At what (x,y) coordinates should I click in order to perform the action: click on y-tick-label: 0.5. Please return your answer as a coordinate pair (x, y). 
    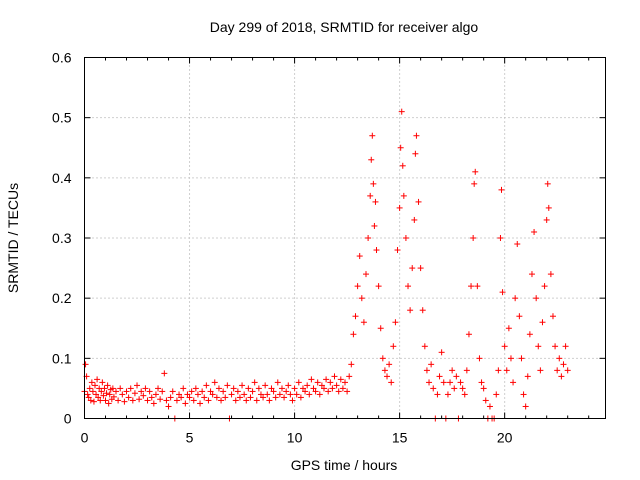
    Looking at the image, I should click on (62, 118).